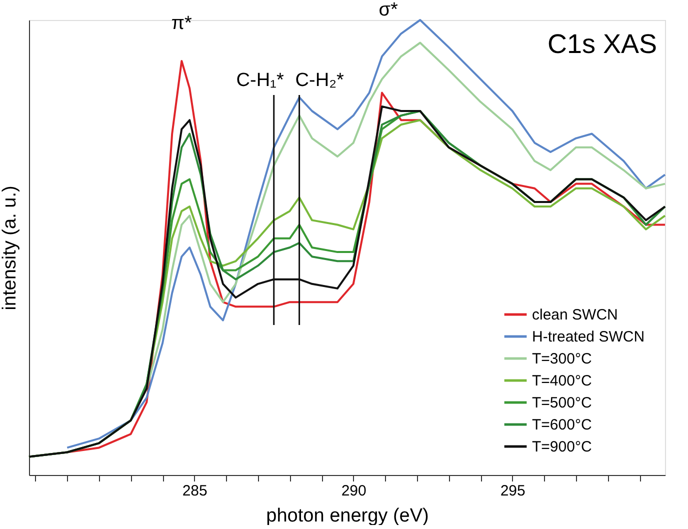 This screenshot has height=529, width=688. I want to click on x-tick-label: 285, so click(195, 491).